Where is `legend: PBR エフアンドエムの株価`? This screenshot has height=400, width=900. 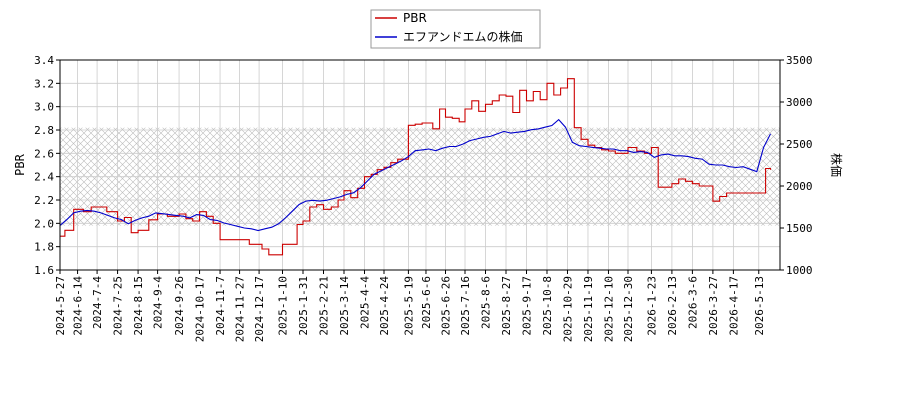 legend: PBR エフアンドエムの株価 is located at coordinates (455, 29).